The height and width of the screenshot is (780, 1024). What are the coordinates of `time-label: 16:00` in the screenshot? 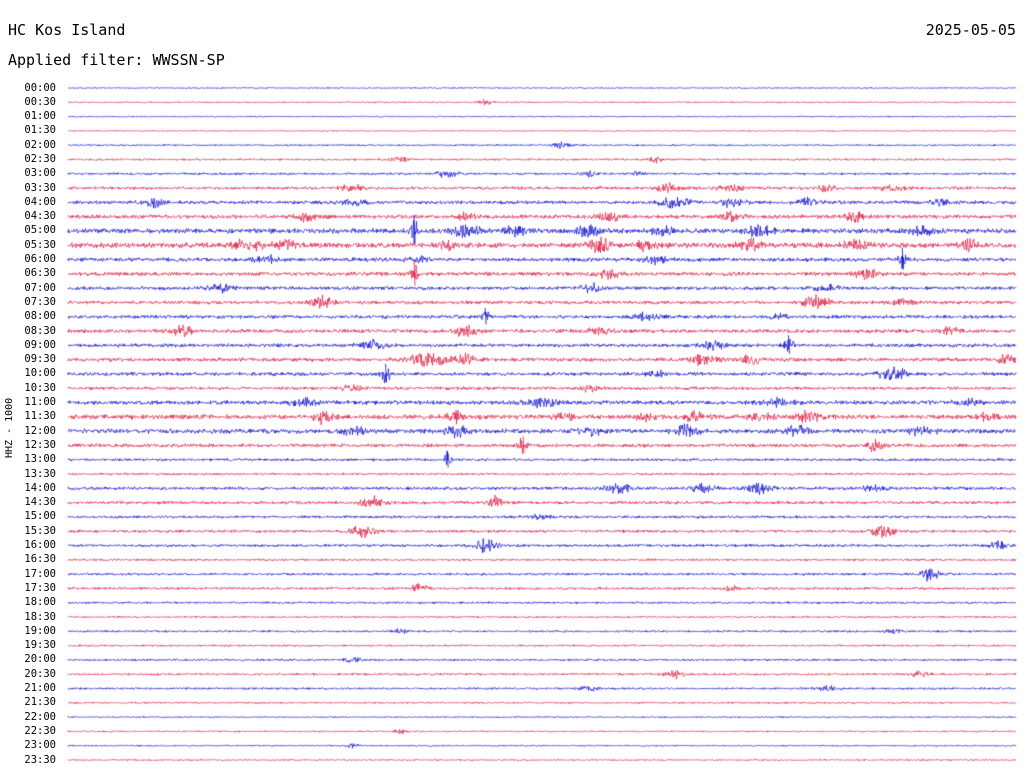 It's located at (40, 545).